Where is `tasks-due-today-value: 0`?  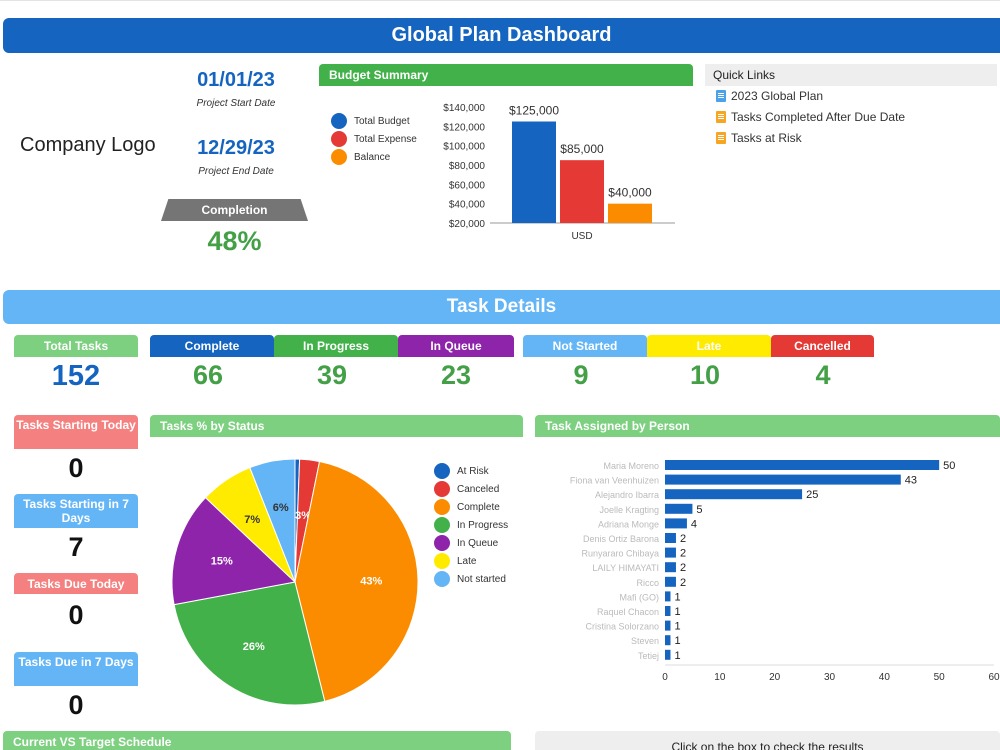
tasks-due-today-value: 0 is located at coordinates (76, 615).